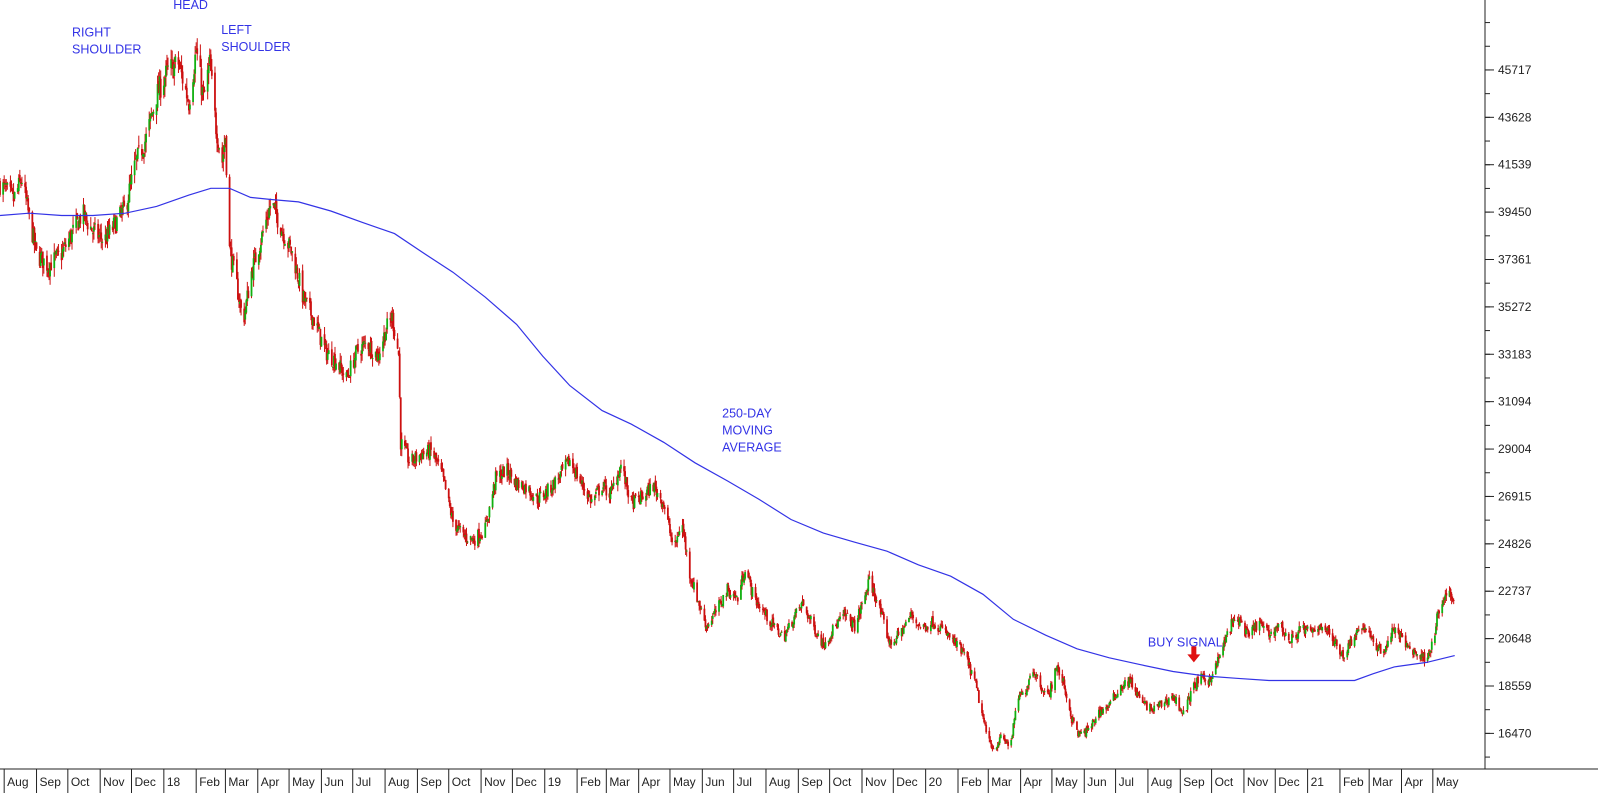 This screenshot has height=812, width=1598. Describe the element at coordinates (971, 782) in the screenshot. I see `x-tick-label: Feb` at that location.